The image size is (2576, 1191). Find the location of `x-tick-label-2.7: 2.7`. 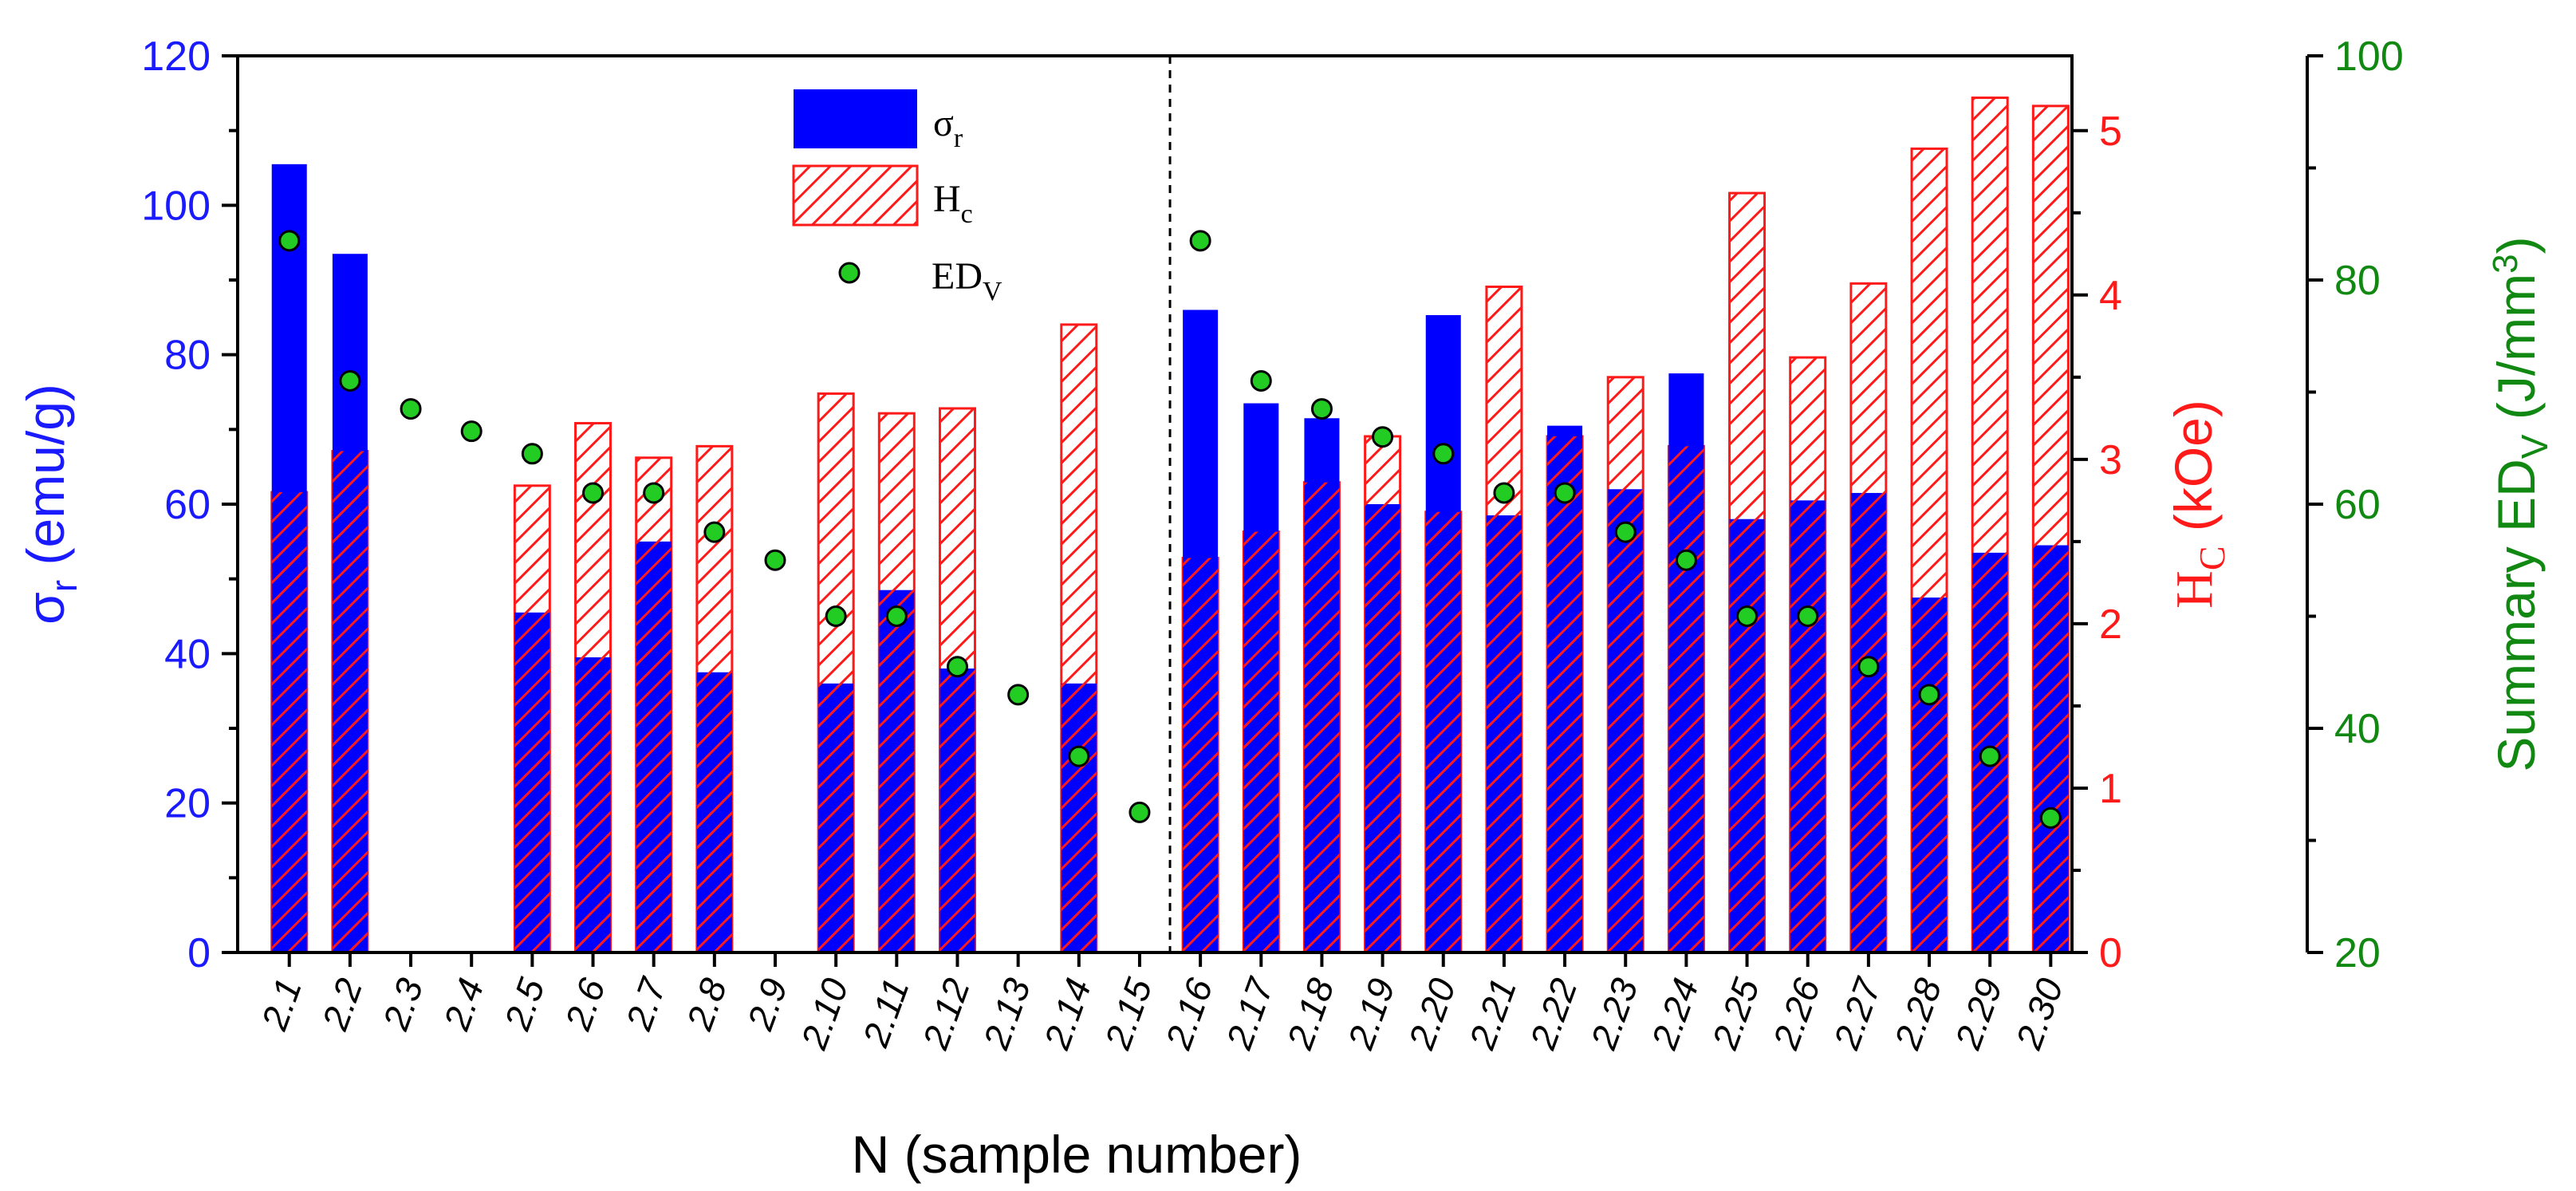

x-tick-label-2.7: 2.7 is located at coordinates (646, 1003).